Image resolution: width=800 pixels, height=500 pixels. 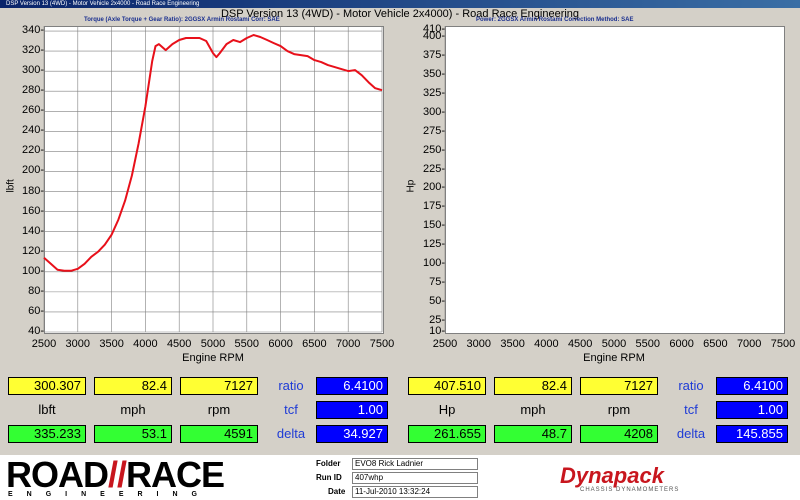 I want to click on power-ytick-label: 100-, so click(x=433, y=263).